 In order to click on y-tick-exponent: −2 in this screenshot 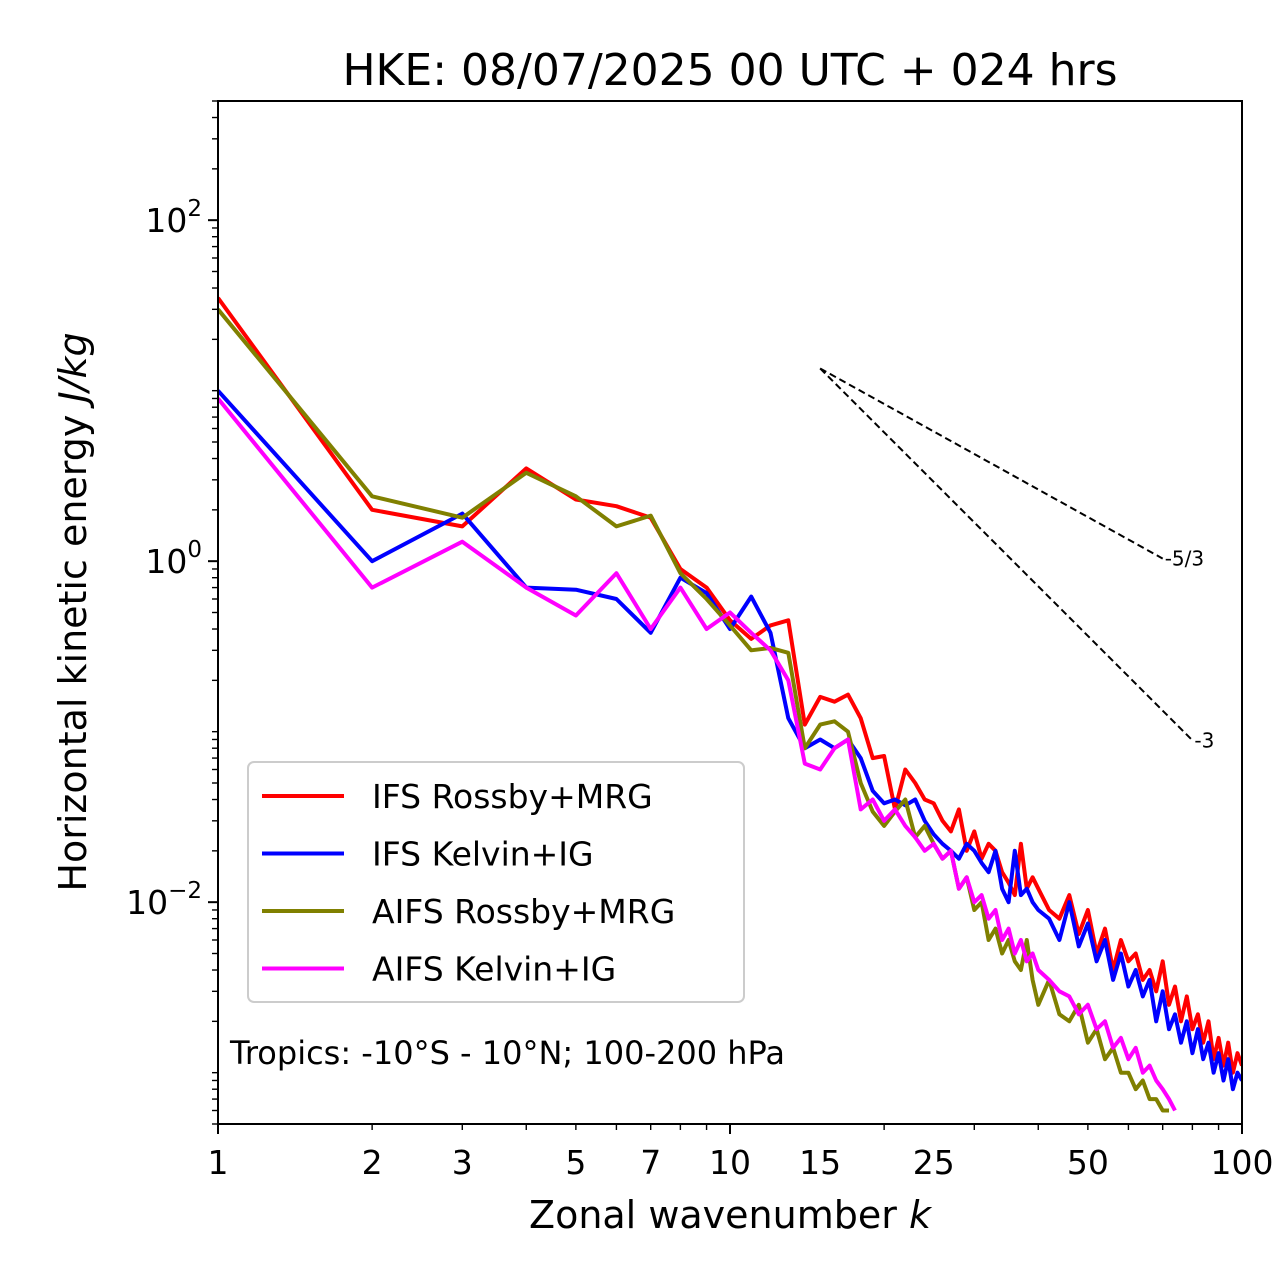, I will do `click(185, 891)`.